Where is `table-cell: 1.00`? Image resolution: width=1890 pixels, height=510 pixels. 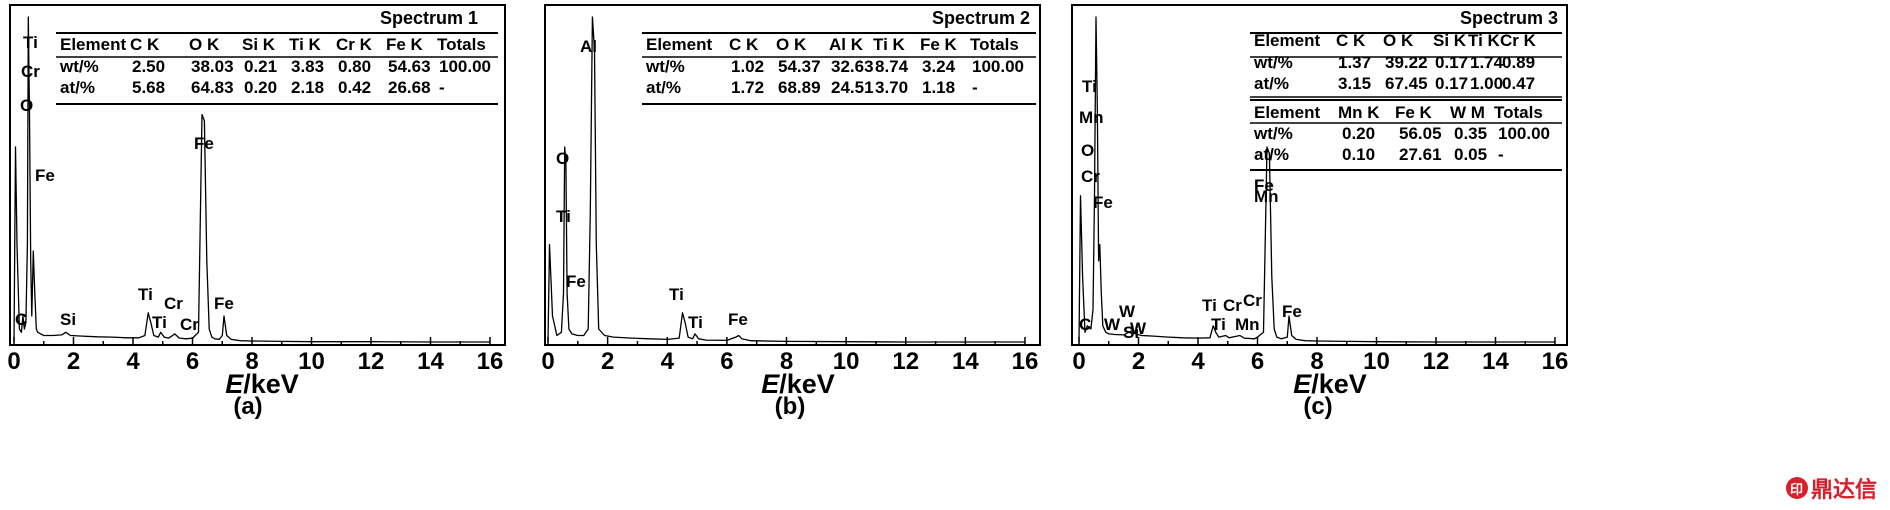 table-cell: 1.00 is located at coordinates (1486, 83).